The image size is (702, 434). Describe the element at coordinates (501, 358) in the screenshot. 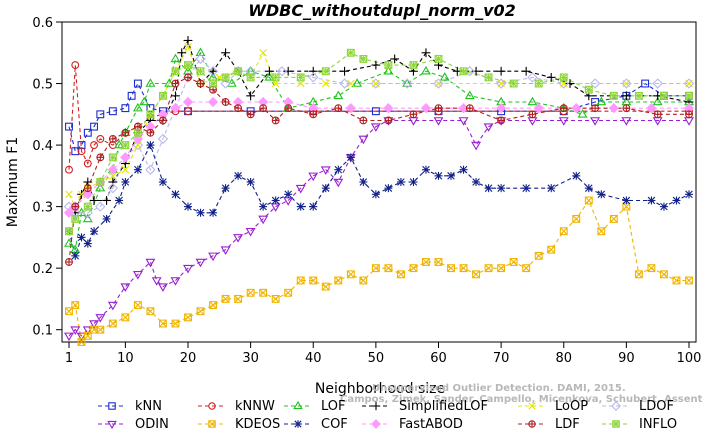

I see `x-tick-label: 70` at that location.